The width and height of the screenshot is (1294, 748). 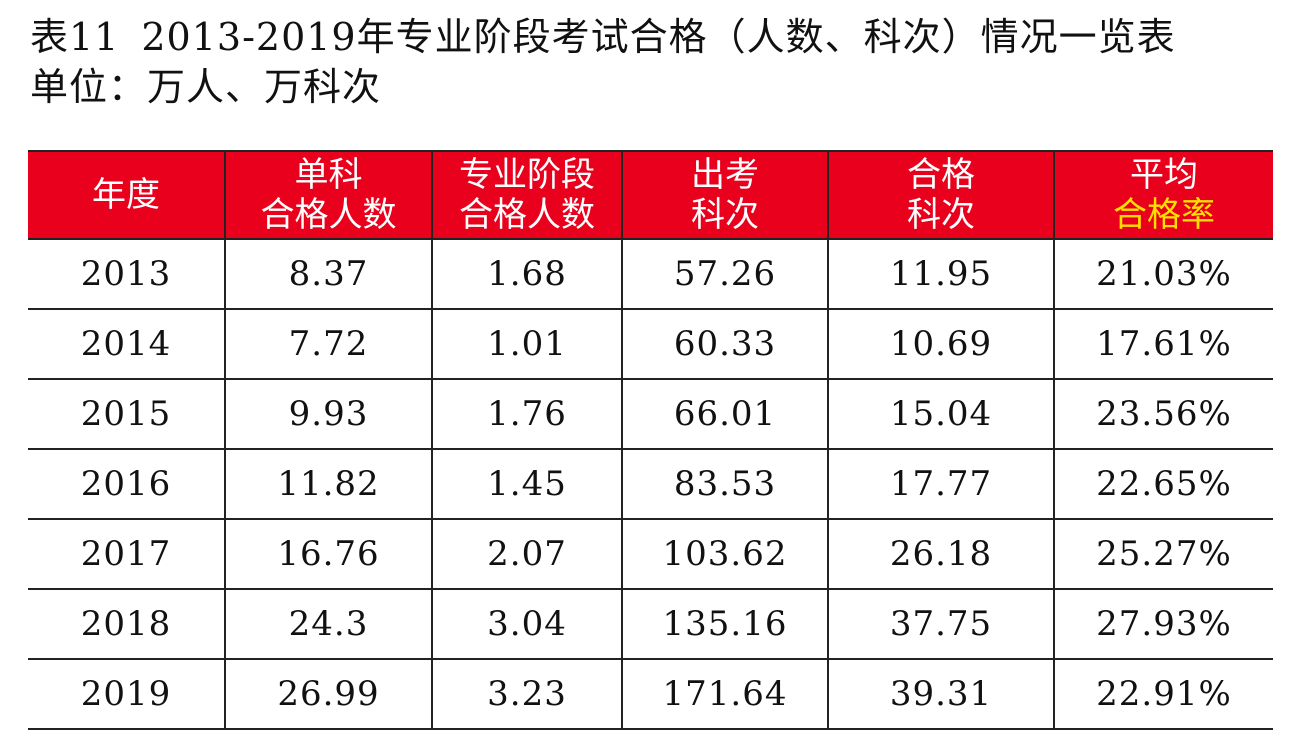 I want to click on table-row: 2013 8.37 1.68 57.26 11.95 21.03%, so click(x=650, y=274).